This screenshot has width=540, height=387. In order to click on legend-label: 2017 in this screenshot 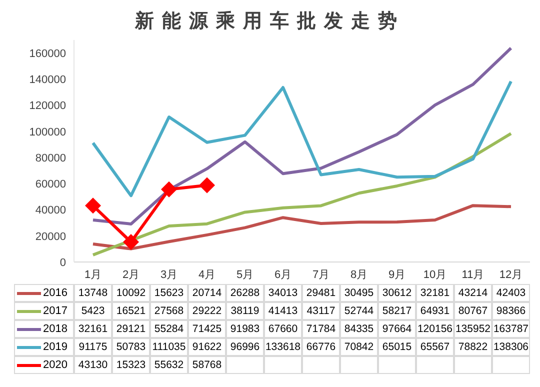, I will do `click(55, 311)`.